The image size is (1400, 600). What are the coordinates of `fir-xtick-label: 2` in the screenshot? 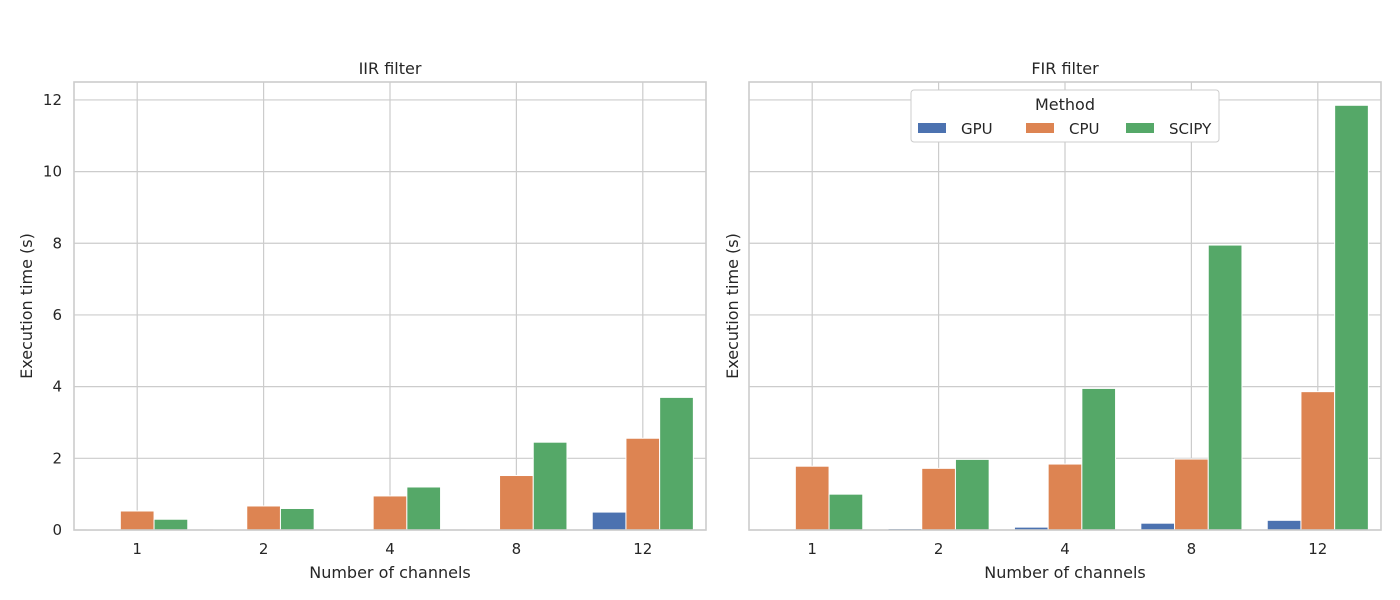 It's located at (939, 549).